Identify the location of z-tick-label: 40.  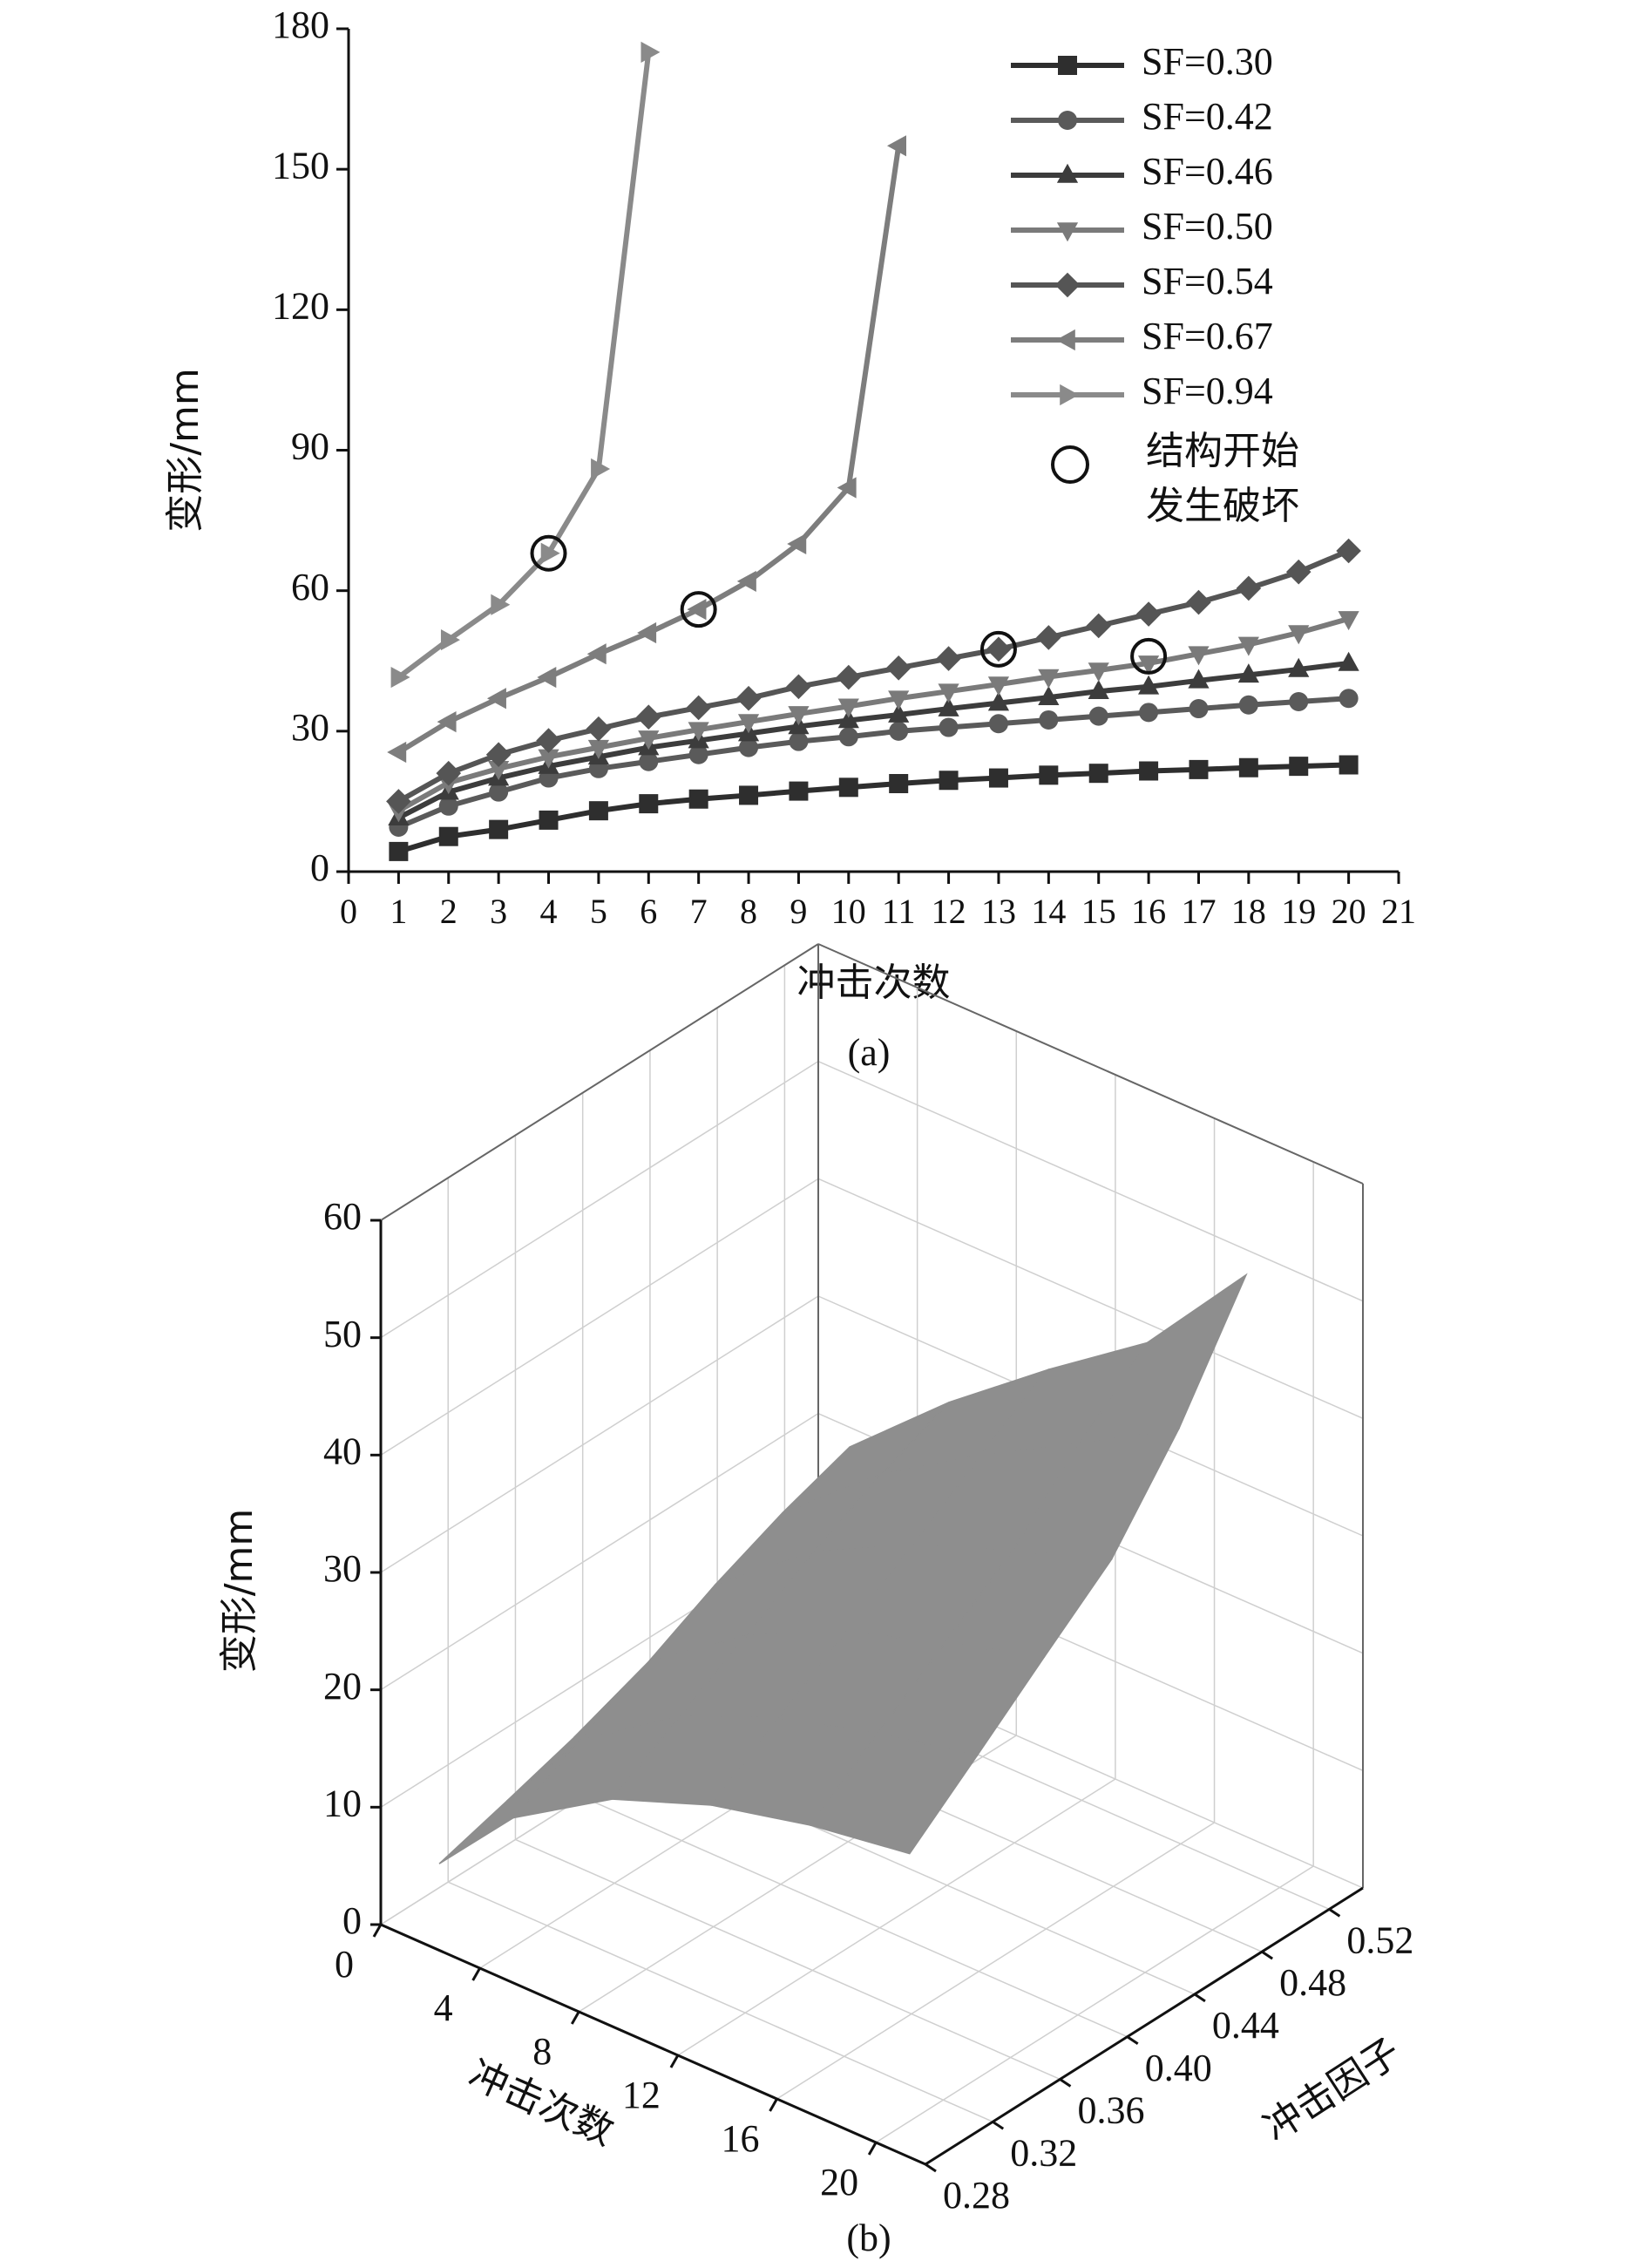
(342, 1450).